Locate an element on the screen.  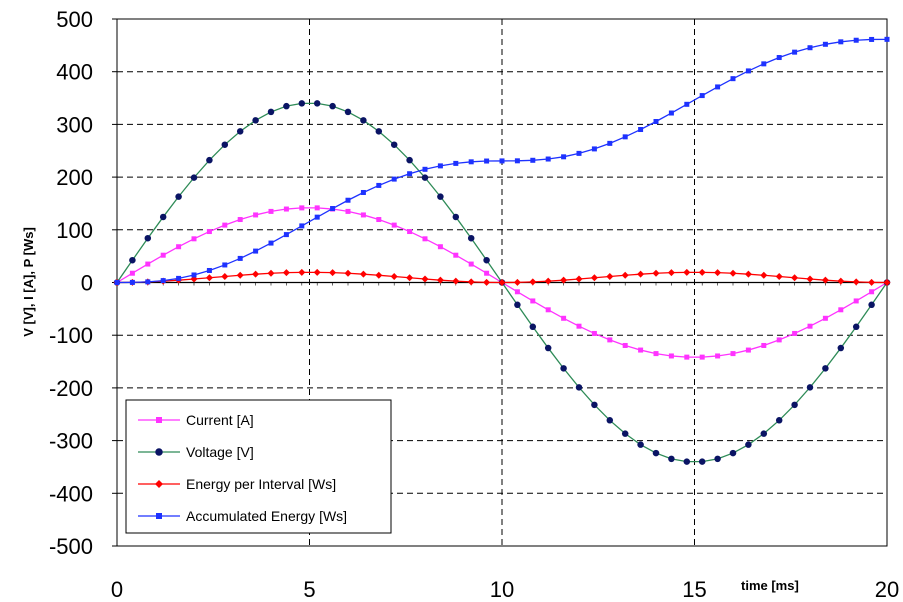
x-tick-labels: 0 5 10 15 20 is located at coordinates (505, 589).